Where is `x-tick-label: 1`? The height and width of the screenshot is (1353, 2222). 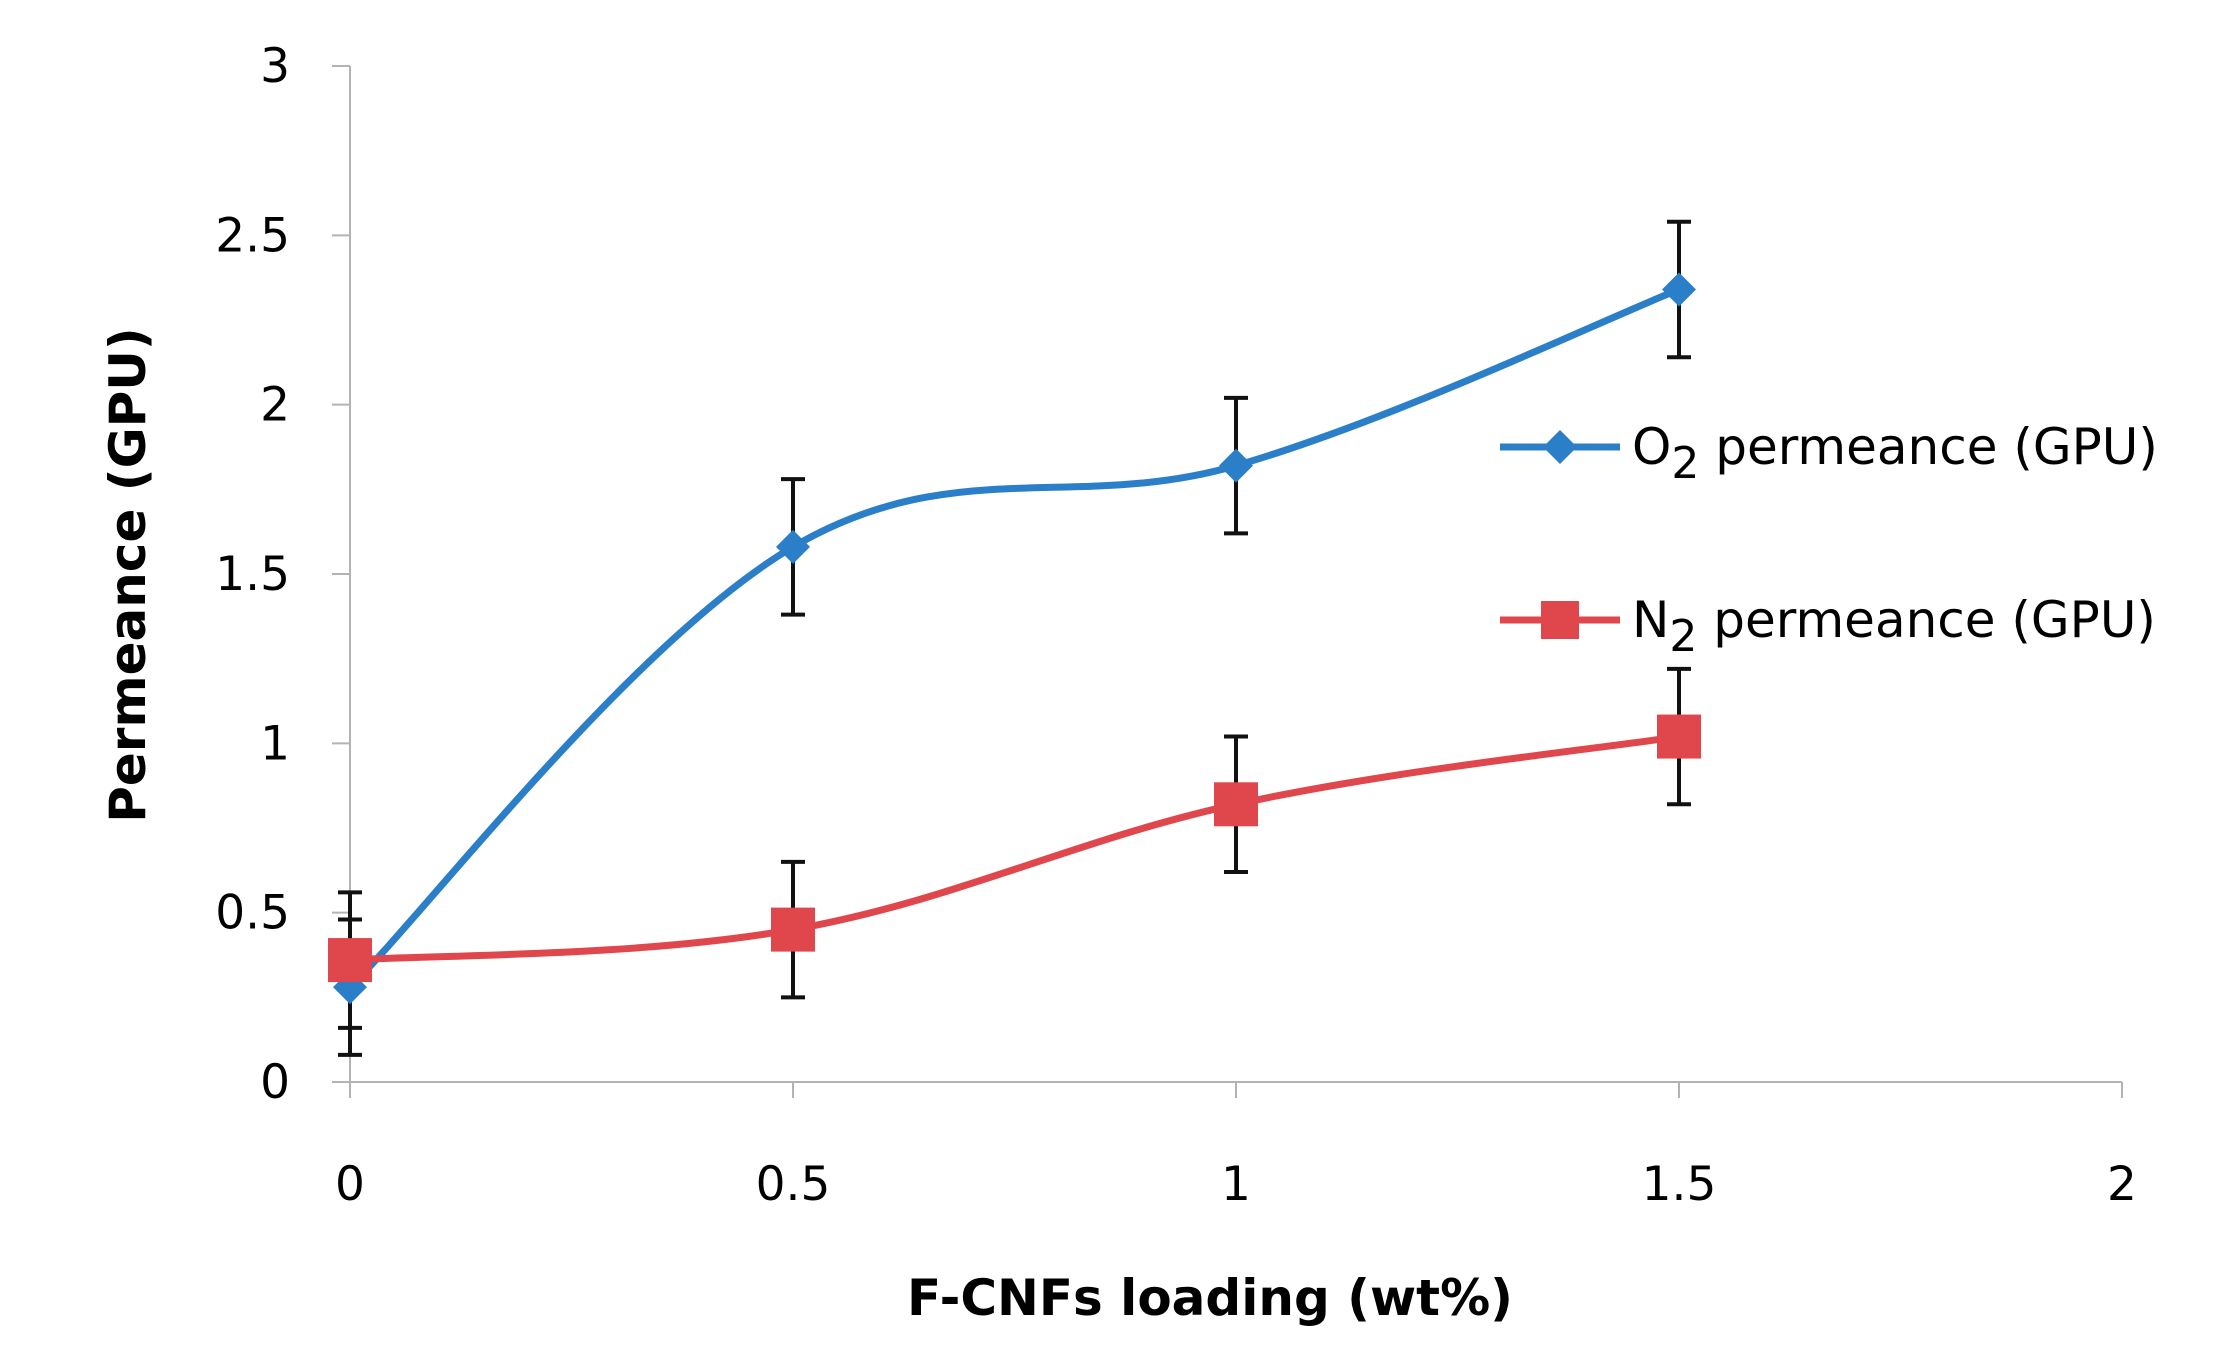 x-tick-label: 1 is located at coordinates (1236, 1184).